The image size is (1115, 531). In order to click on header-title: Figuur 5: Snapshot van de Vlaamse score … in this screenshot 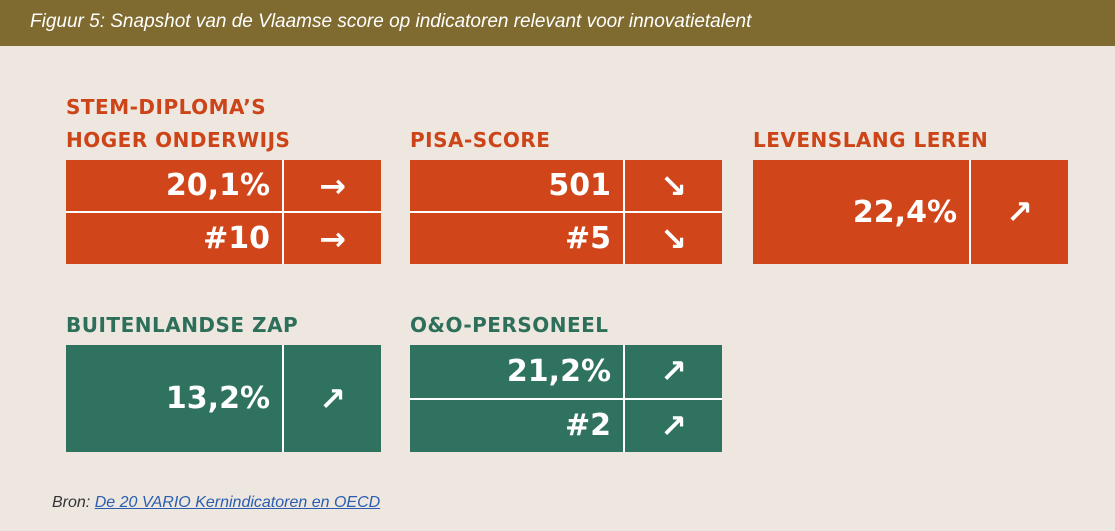, I will do `click(391, 21)`.